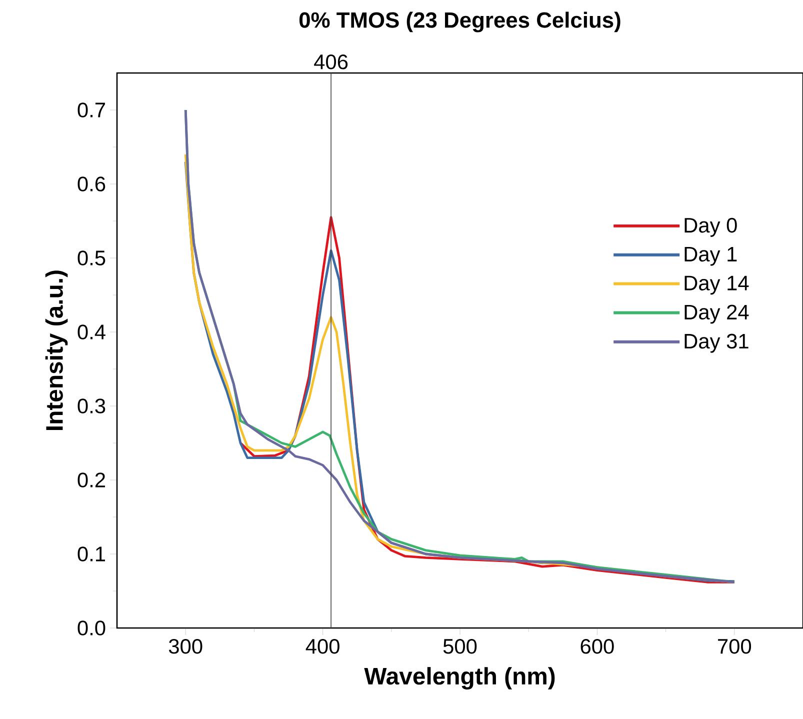 The height and width of the screenshot is (719, 803). Describe the element at coordinates (331, 62) in the screenshot. I see `ref-line-label: 406` at that location.